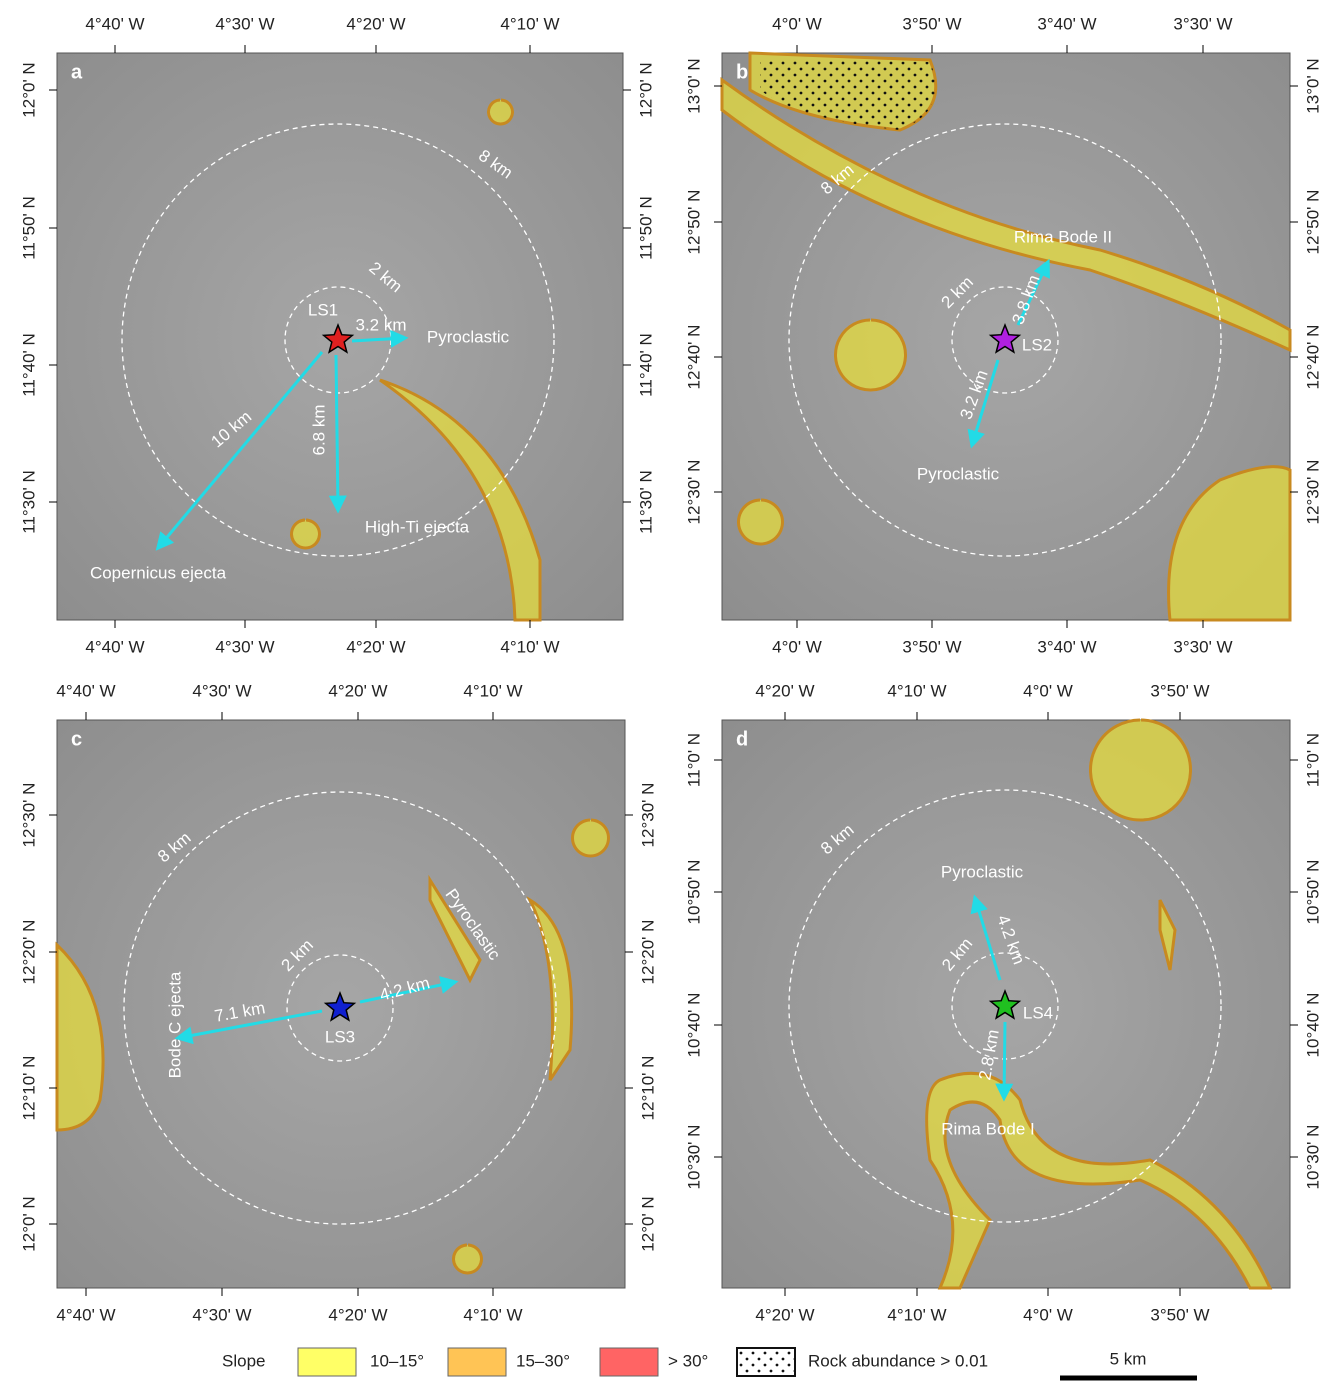  Describe the element at coordinates (688, 1360) in the screenshot. I see `legend-item: > 30°` at that location.